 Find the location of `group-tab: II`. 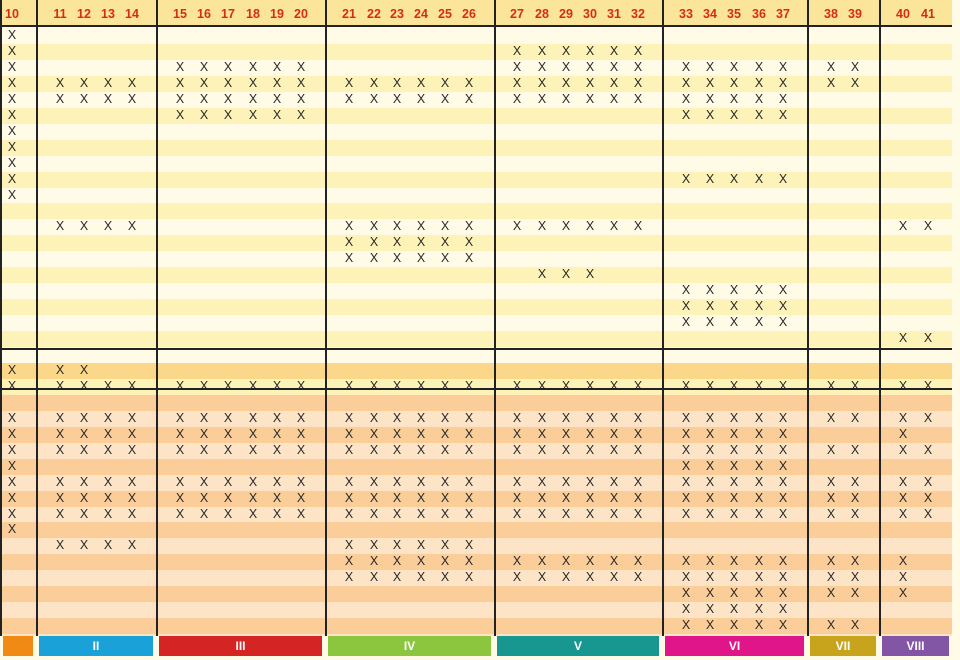

group-tab: II is located at coordinates (96, 646).